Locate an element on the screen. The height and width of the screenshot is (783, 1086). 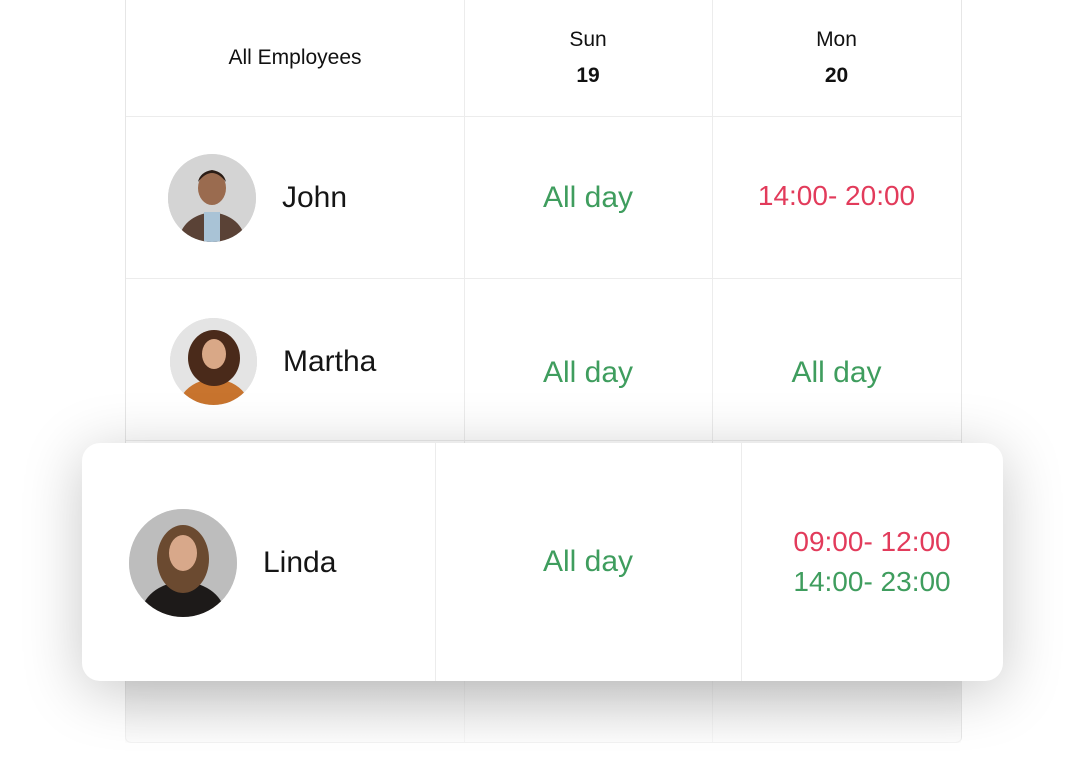
employee-name: Linda is located at coordinates (300, 562).